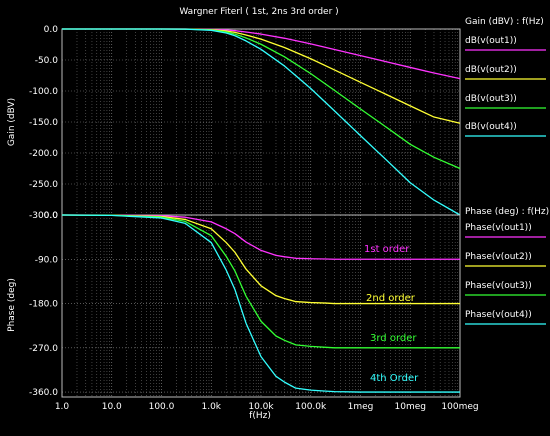  I want to click on phase-ytick-label: -180.0, so click(43, 305).